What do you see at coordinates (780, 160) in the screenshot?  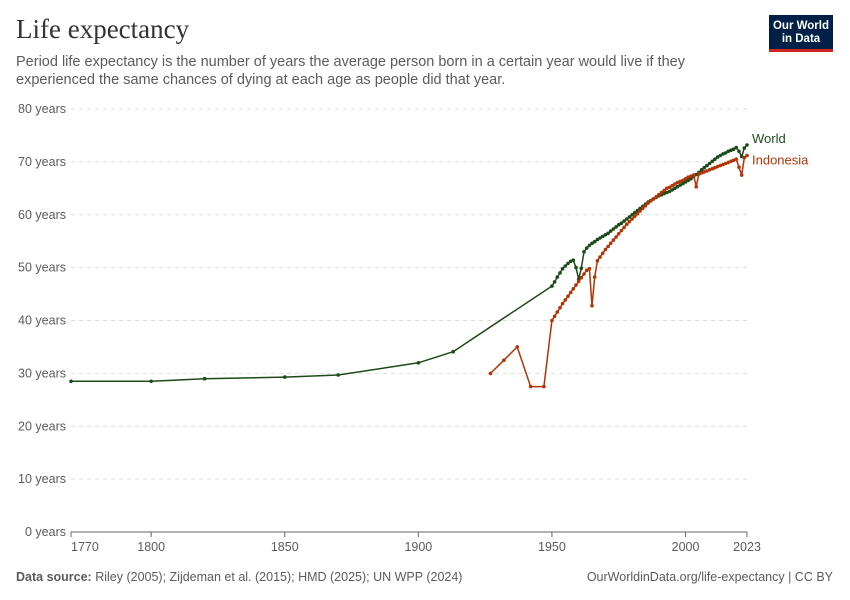 I see `series-label-indonesia: Indonesia` at bounding box center [780, 160].